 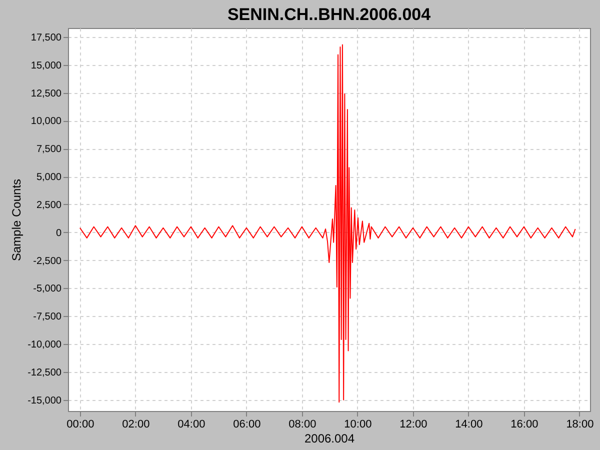 What do you see at coordinates (329, 439) in the screenshot?
I see `x-axis-title: 2006.004` at bounding box center [329, 439].